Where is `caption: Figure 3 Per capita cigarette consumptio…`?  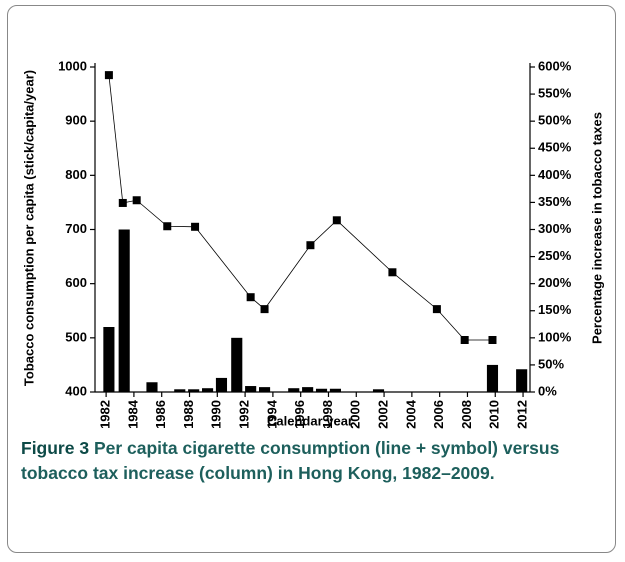
caption: Figure 3 Per capita cigarette consumptio… is located at coordinates (313, 461).